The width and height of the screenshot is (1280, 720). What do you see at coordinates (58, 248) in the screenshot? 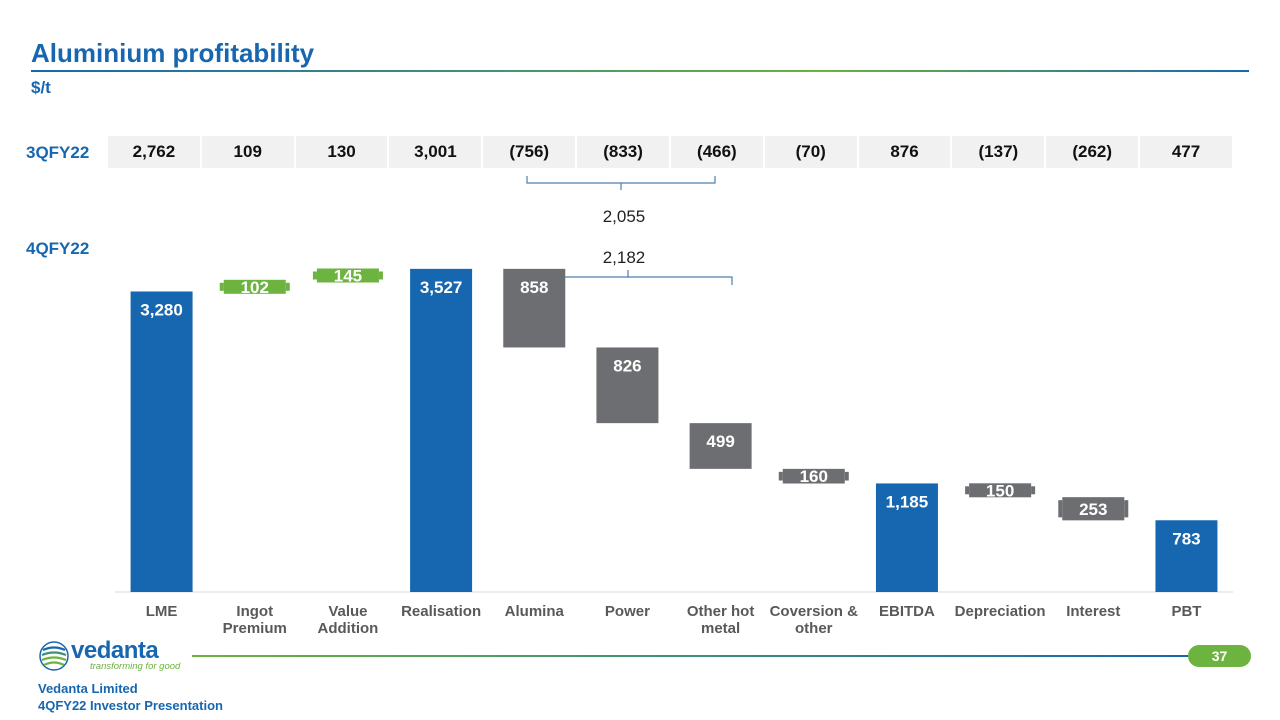
I see `period-label-4qfy22: 4QFY22` at bounding box center [58, 248].